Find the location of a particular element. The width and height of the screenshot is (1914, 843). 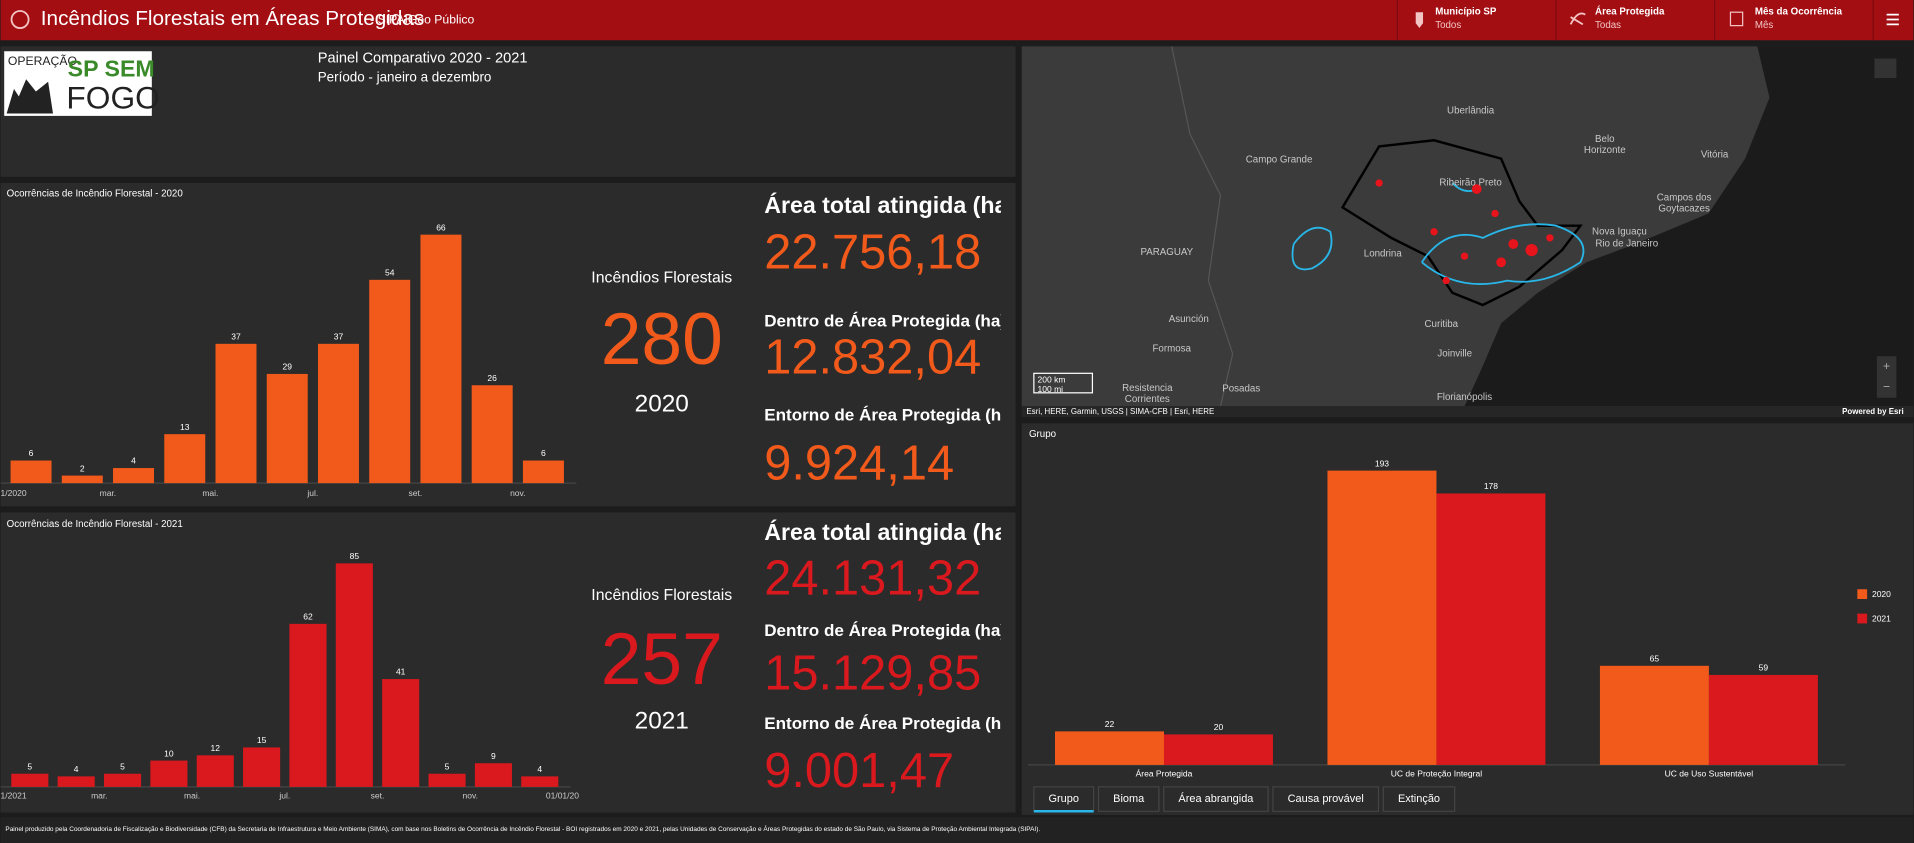

x-tick-label: set. is located at coordinates (415, 493).